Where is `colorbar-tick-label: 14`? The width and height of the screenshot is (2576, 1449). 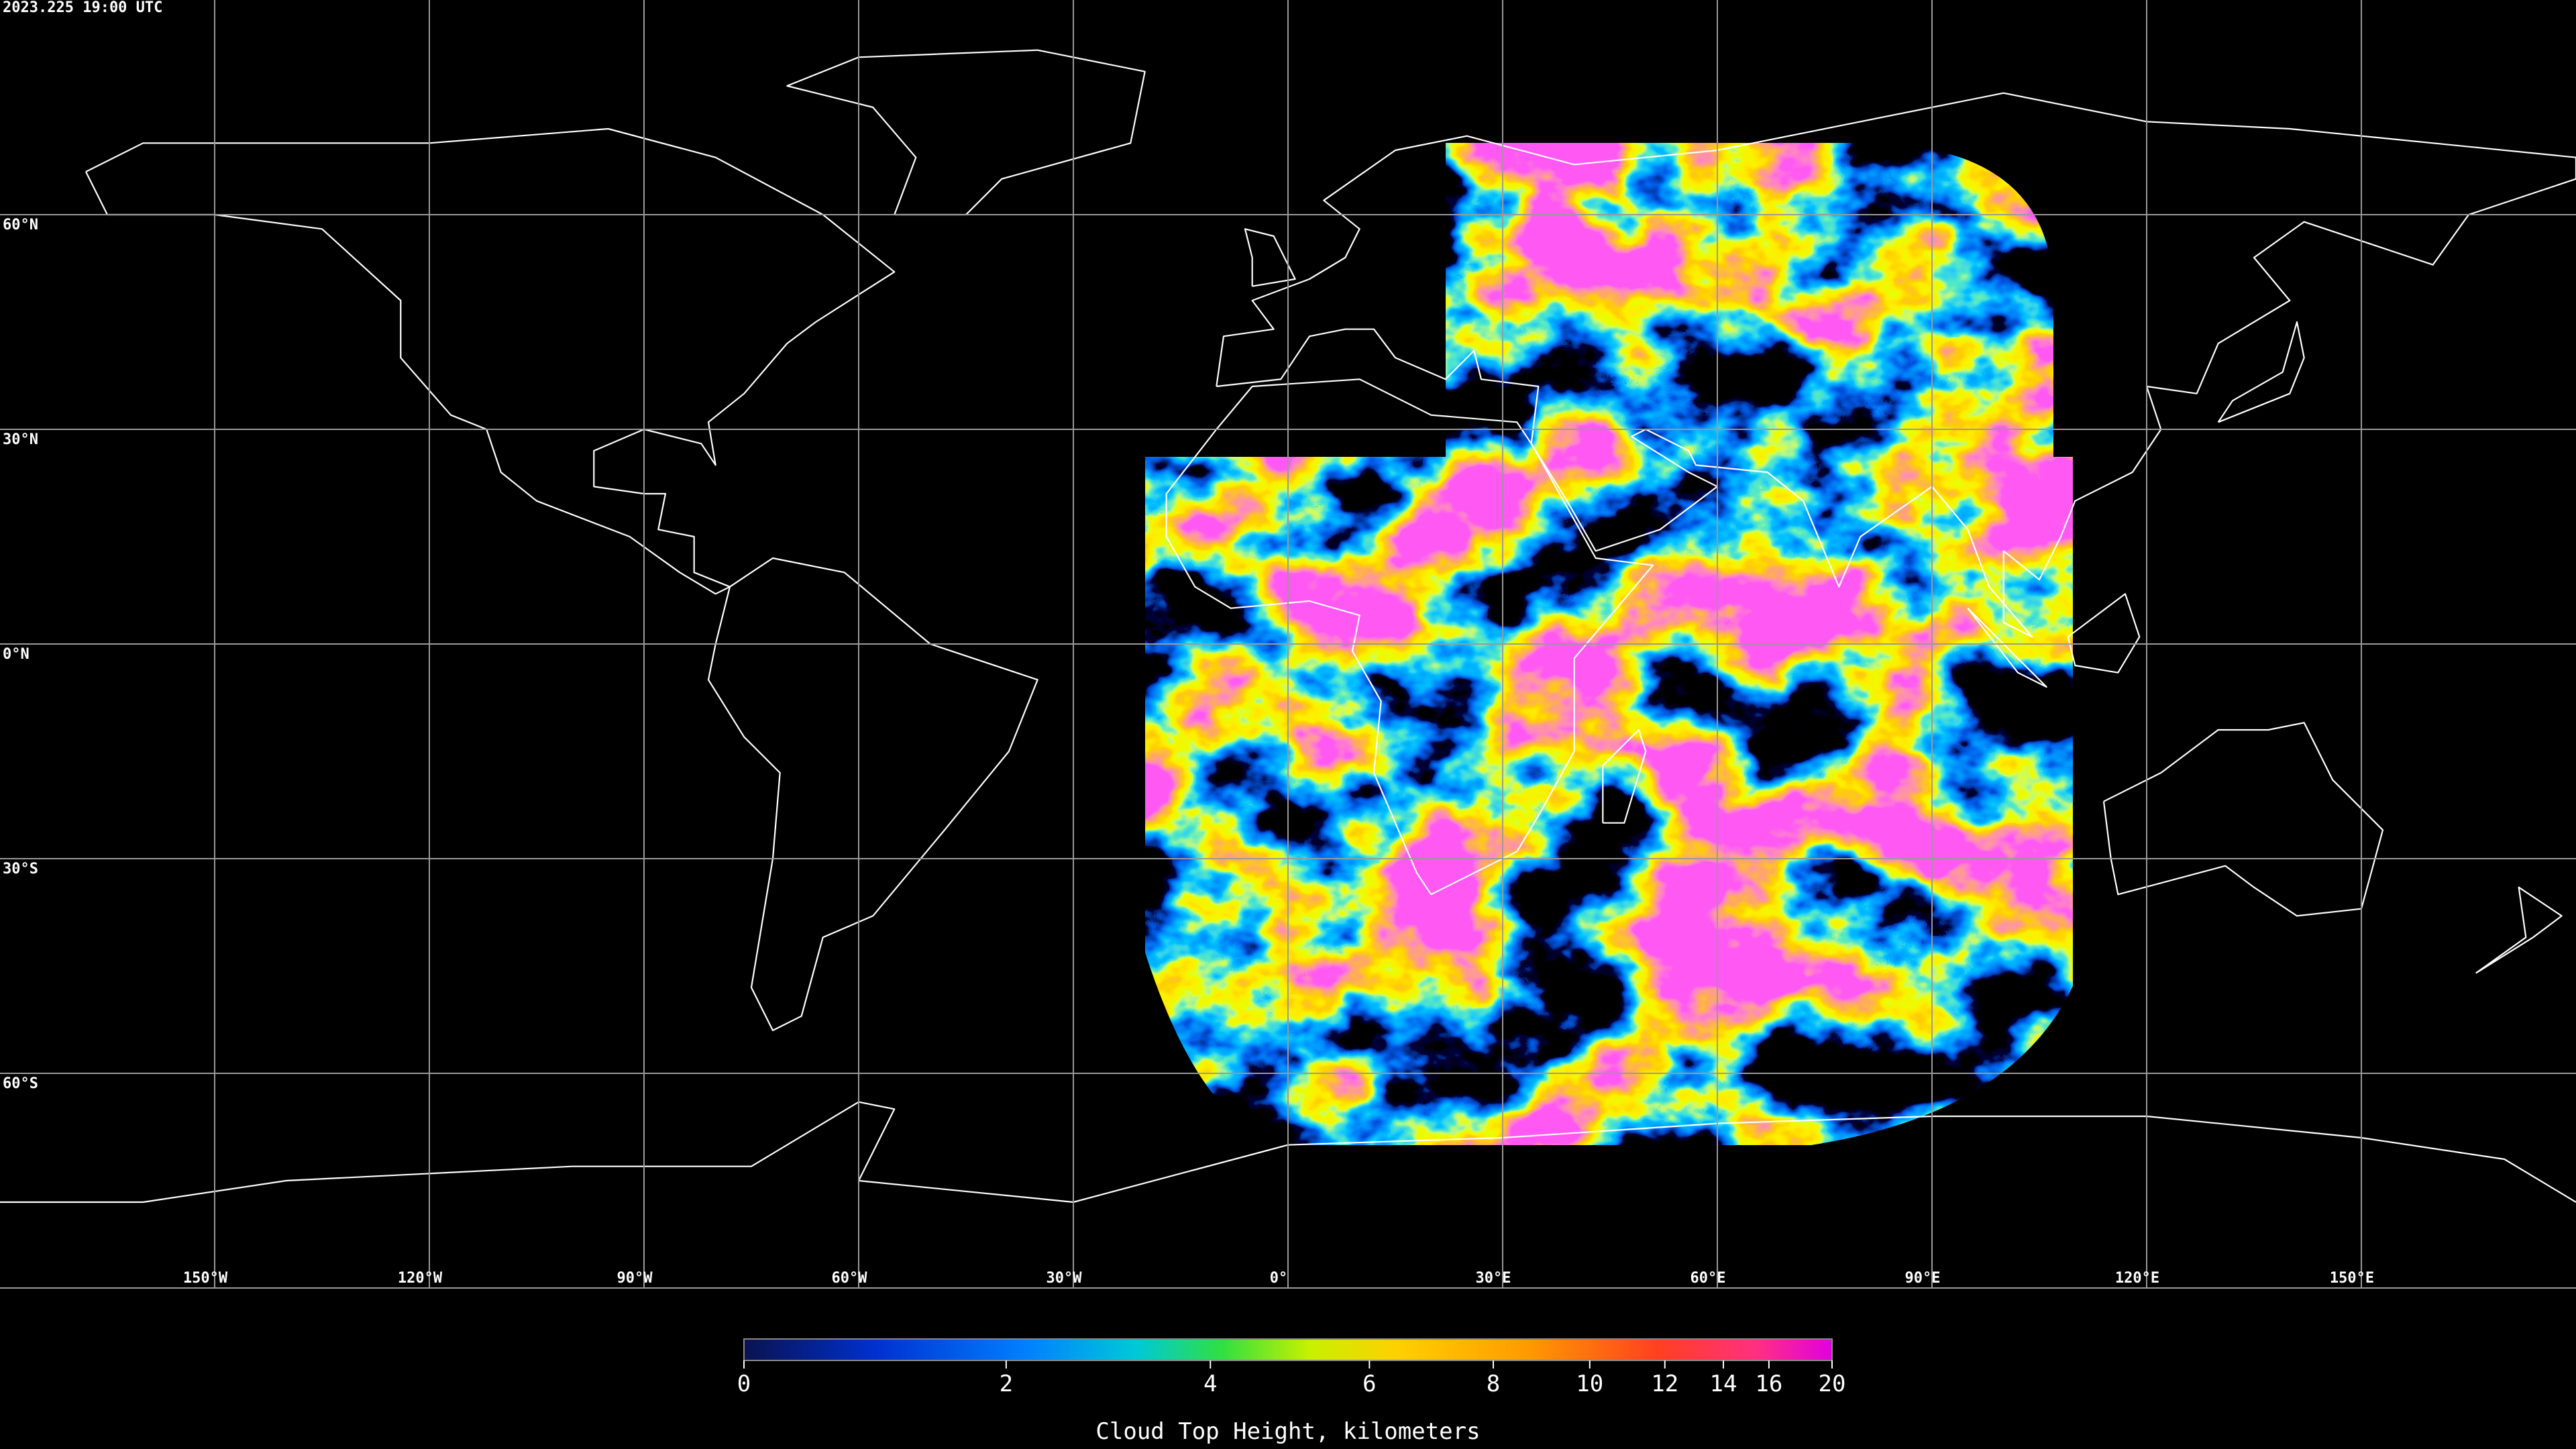 colorbar-tick-label: 14 is located at coordinates (1723, 1384).